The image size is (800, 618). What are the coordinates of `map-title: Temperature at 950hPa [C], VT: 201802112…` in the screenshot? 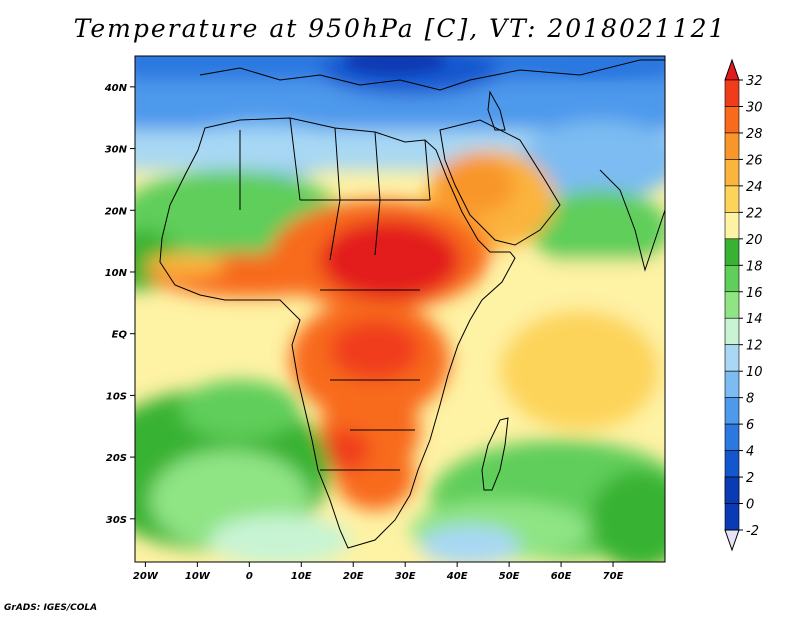 It's located at (400, 28).